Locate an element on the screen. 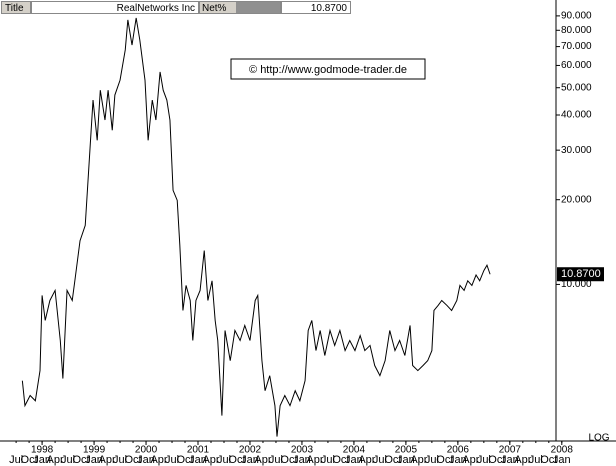 This screenshot has height=466, width=616. x-tick-label: 2004 is located at coordinates (354, 450).